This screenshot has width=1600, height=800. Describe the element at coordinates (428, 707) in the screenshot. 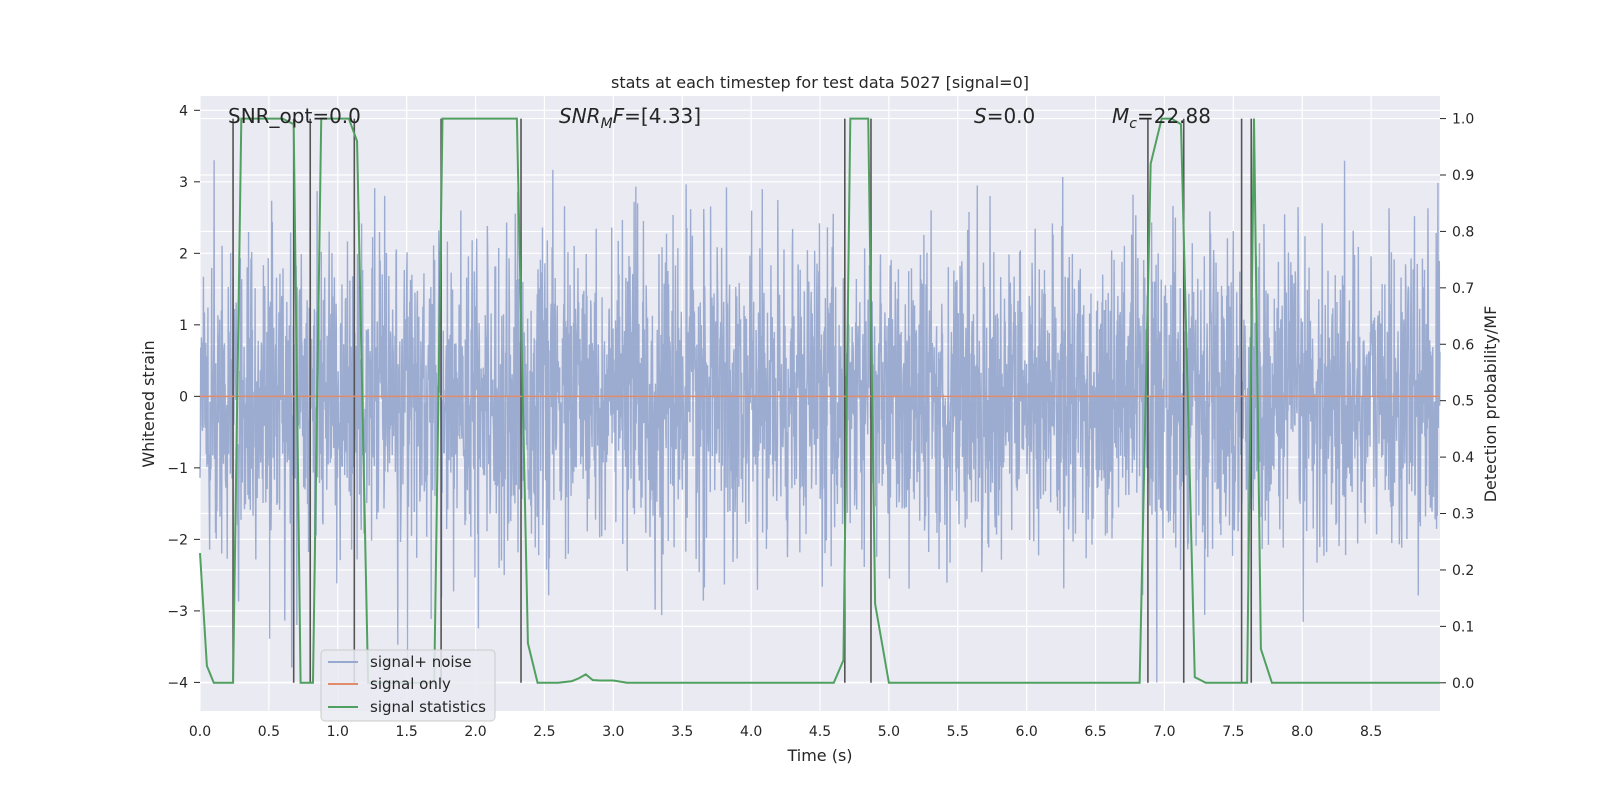

I see `legend-label-stats: signal statistics` at that location.